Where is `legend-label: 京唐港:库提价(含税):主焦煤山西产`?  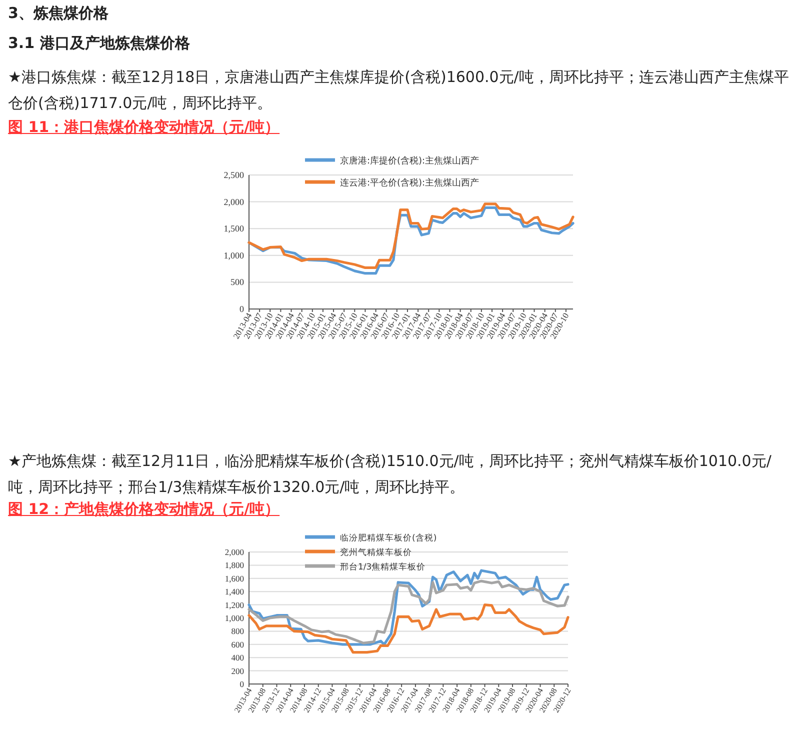
legend-label: 京唐港:库提价(含税):主焦煤山西产 is located at coordinates (410, 161).